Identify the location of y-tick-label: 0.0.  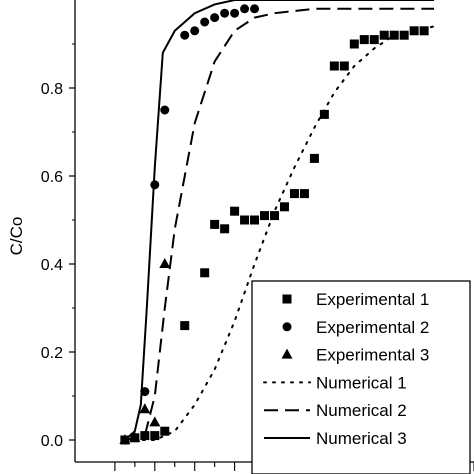
(52, 441).